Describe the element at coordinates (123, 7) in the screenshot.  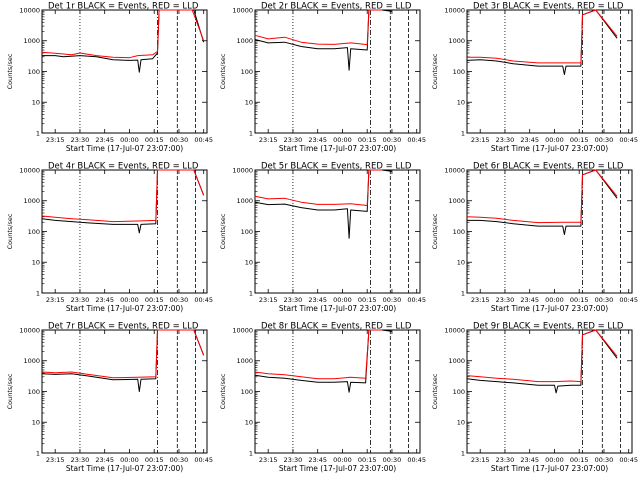
I see `panel-title: Det 1r BLACK = Events, RED = LLD` at that location.